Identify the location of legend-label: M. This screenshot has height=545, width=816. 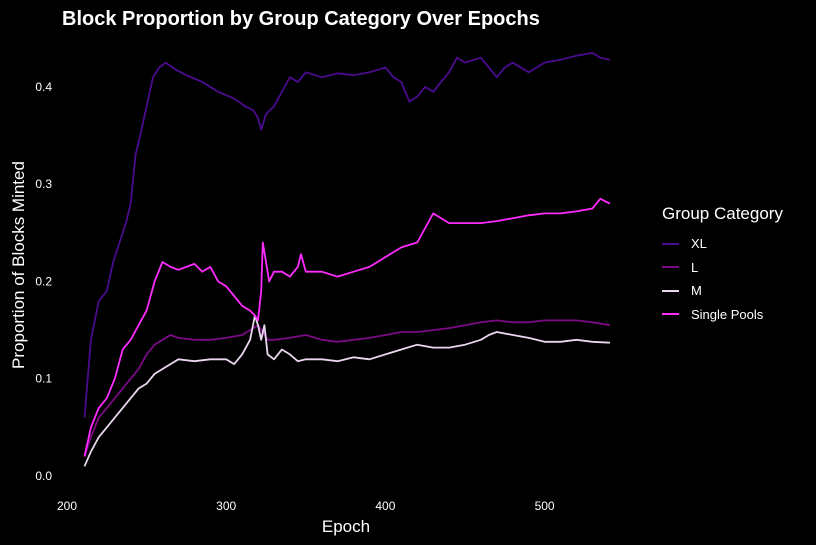
(696, 291).